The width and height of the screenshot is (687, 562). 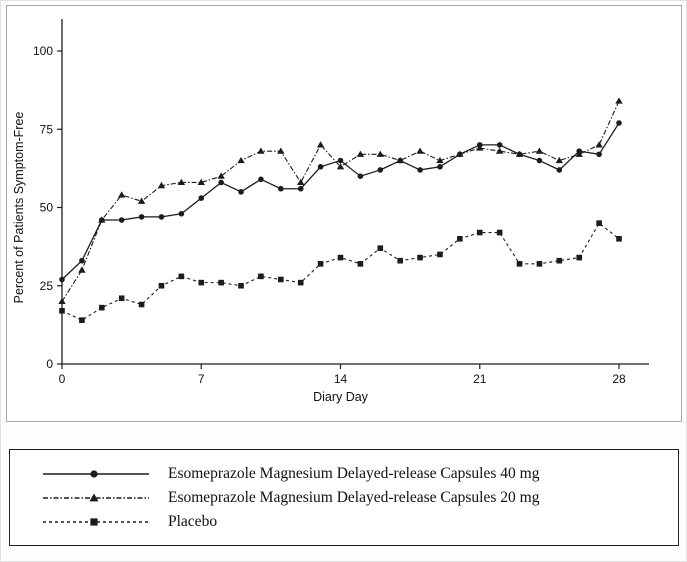 I want to click on legend-label-placebo: Placebo, so click(x=193, y=521).